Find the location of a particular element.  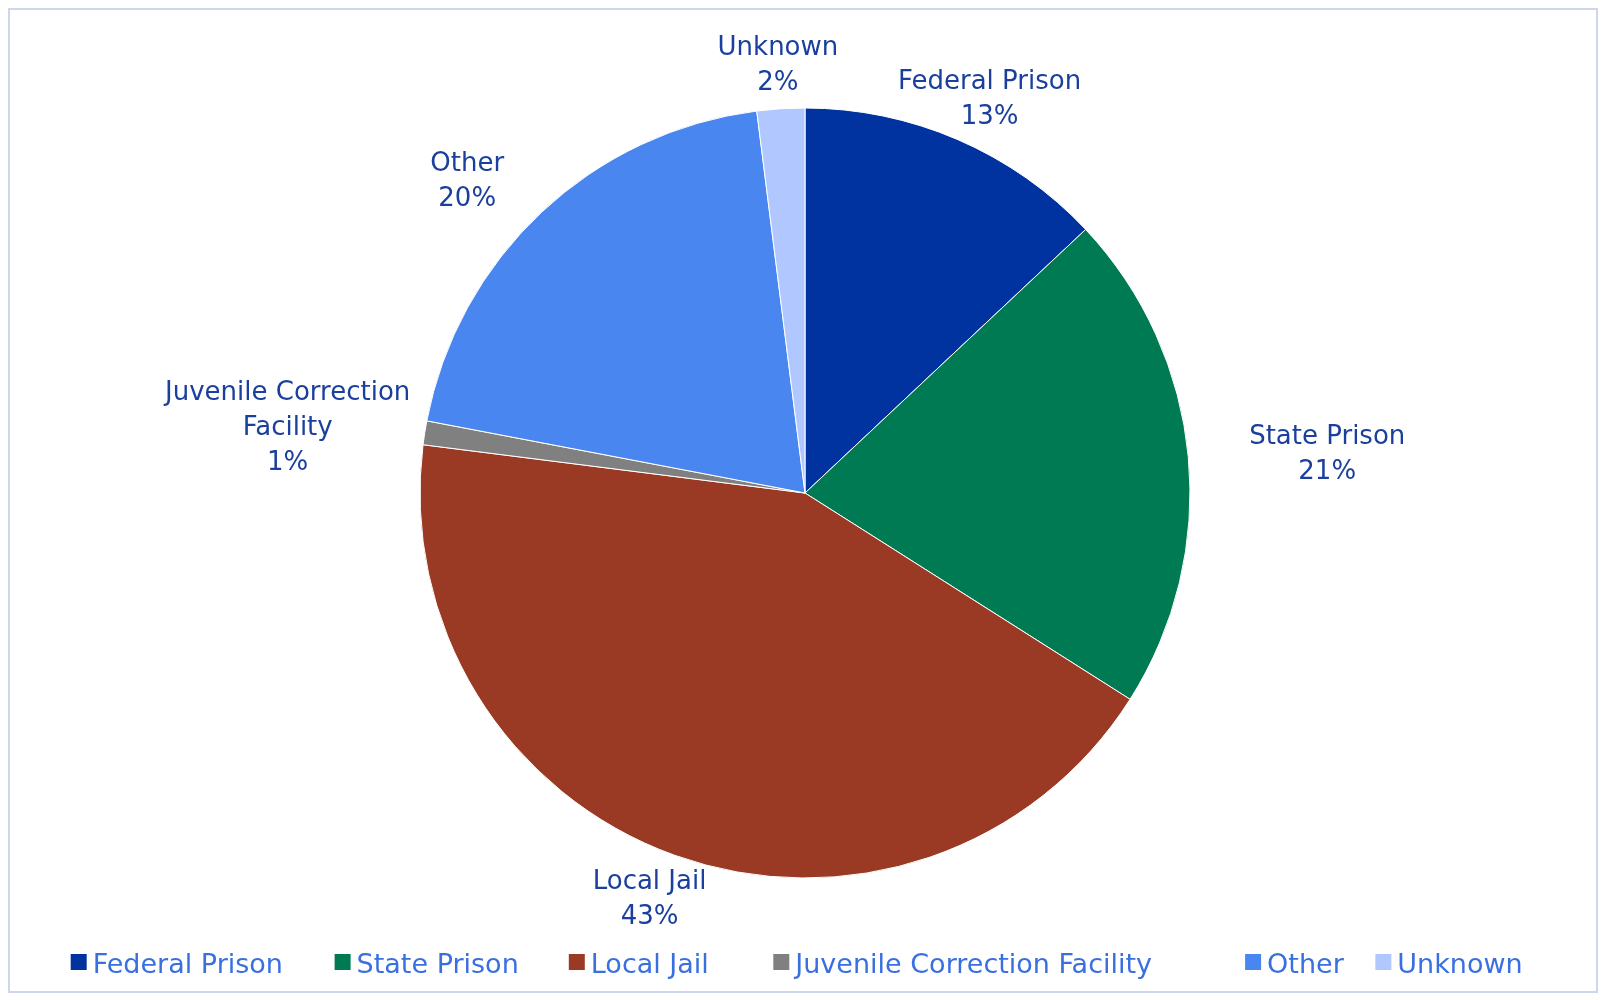

data-label: 1% is located at coordinates (288, 460).